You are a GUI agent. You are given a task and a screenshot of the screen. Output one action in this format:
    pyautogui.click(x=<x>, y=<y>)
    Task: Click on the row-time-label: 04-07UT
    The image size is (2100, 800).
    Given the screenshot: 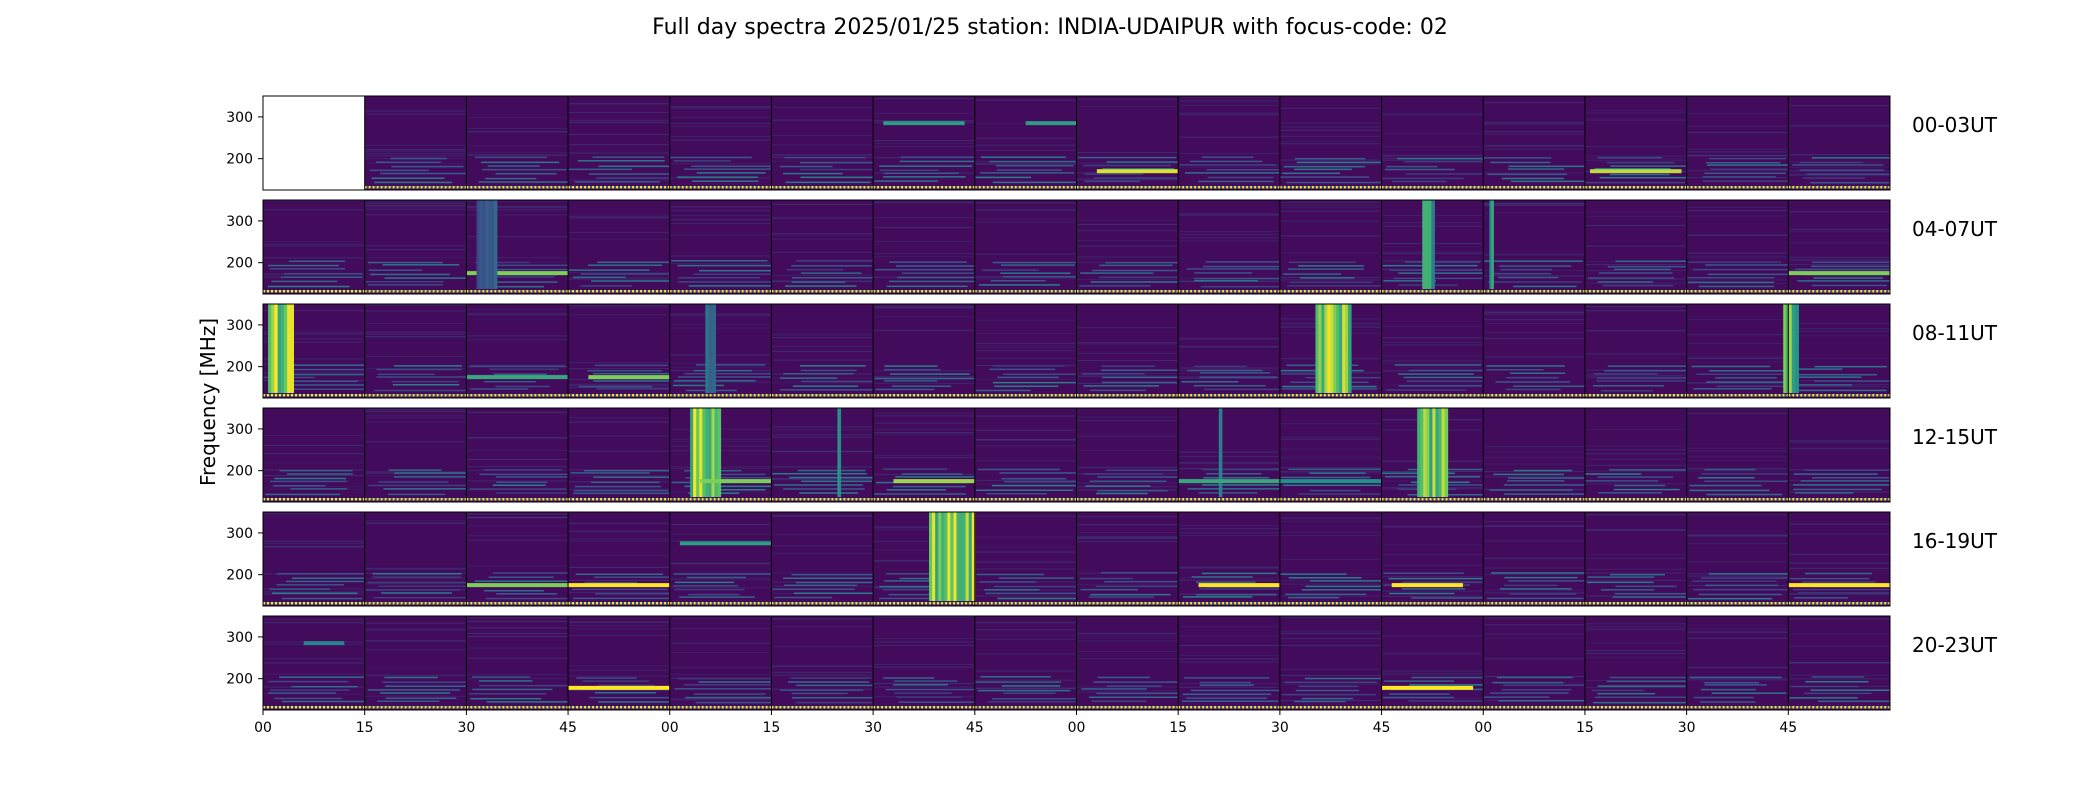 What is the action you would take?
    pyautogui.click(x=1955, y=229)
    